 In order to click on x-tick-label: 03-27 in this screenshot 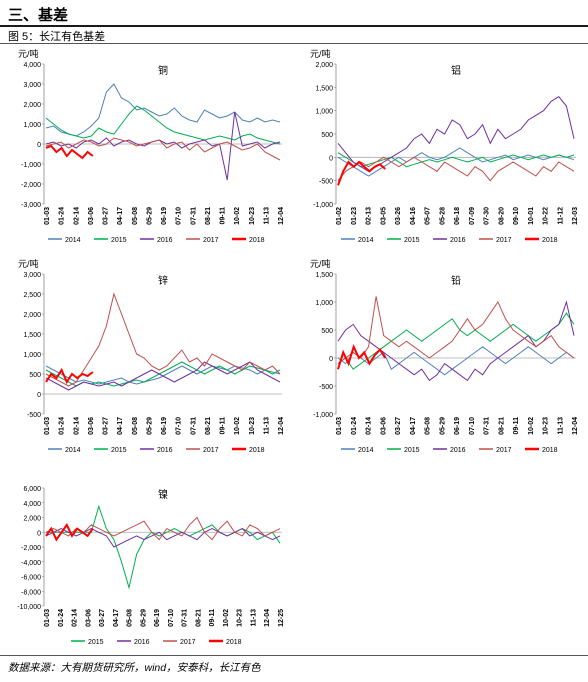, I will do `click(106, 426)`.